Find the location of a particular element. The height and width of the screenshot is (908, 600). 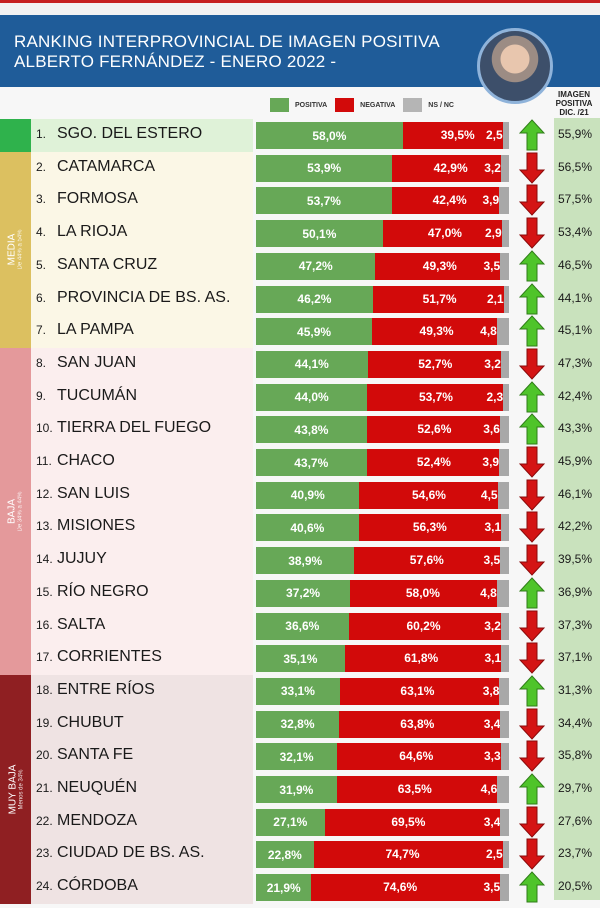

bar-negativa: 51,7% 2,1 is located at coordinates (438, 299).